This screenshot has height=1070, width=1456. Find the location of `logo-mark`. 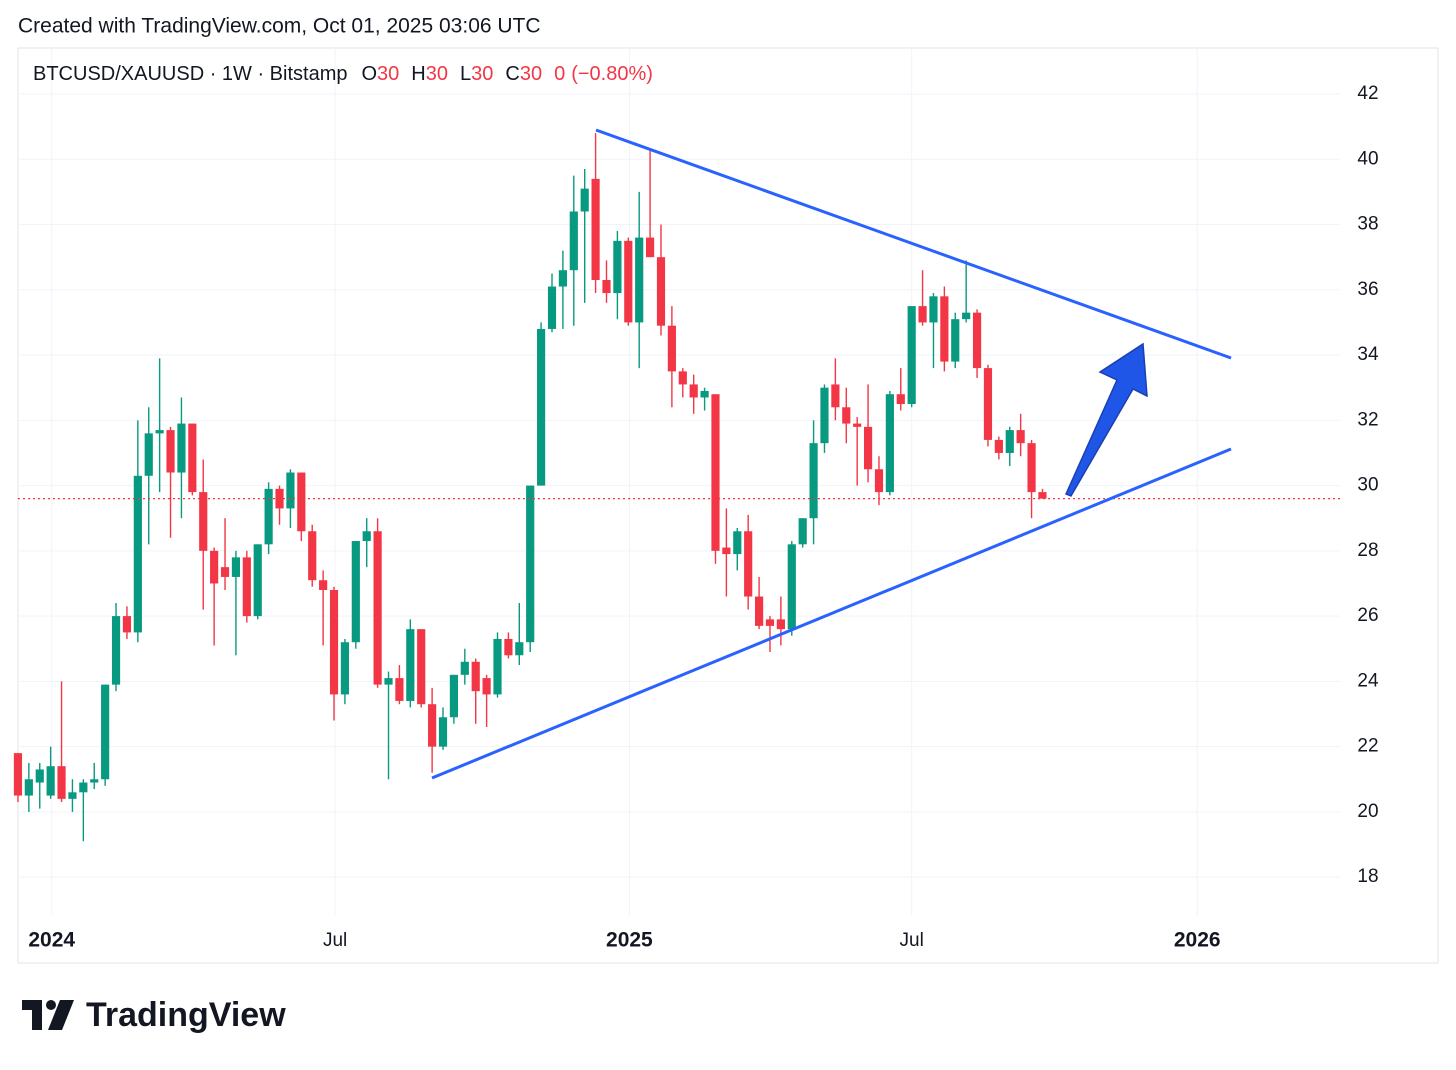

logo-mark is located at coordinates (32, 1015).